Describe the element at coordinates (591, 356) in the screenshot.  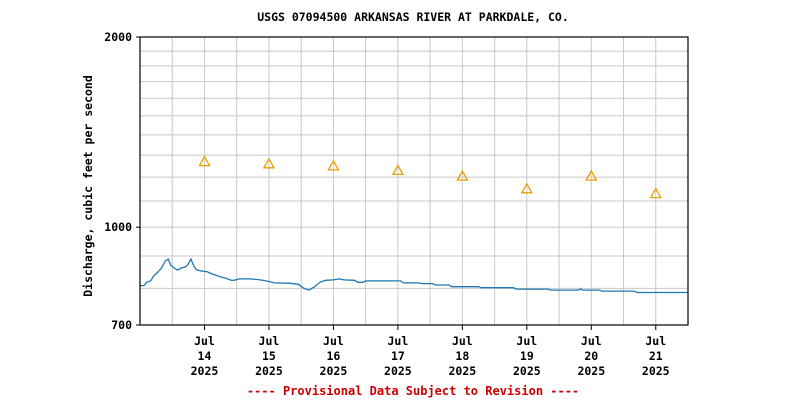
I see `x-tick-day: 20` at that location.